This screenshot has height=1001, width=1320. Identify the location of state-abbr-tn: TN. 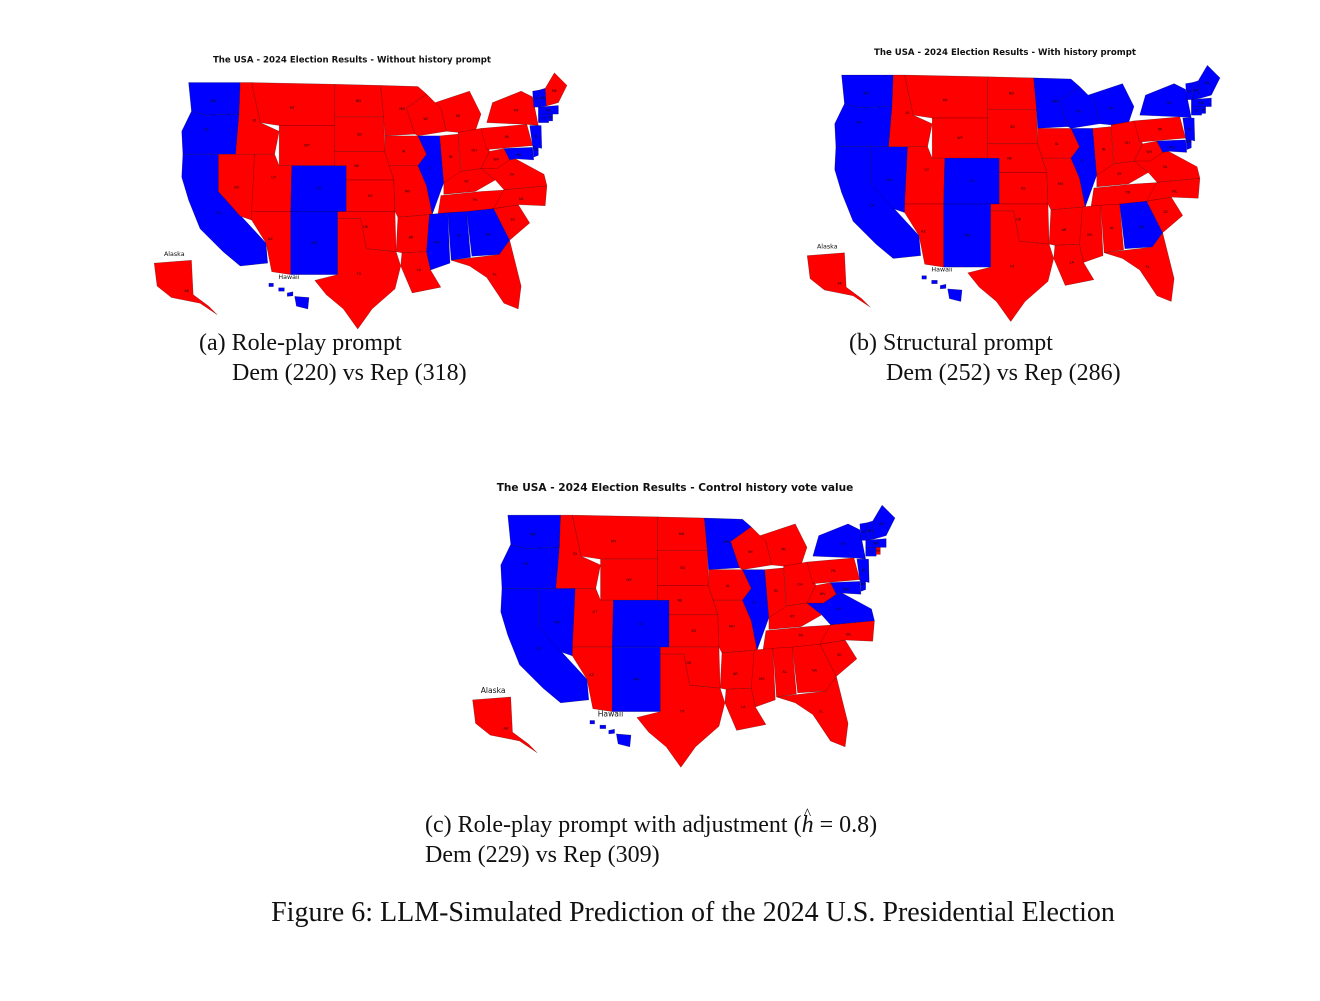
(800, 635).